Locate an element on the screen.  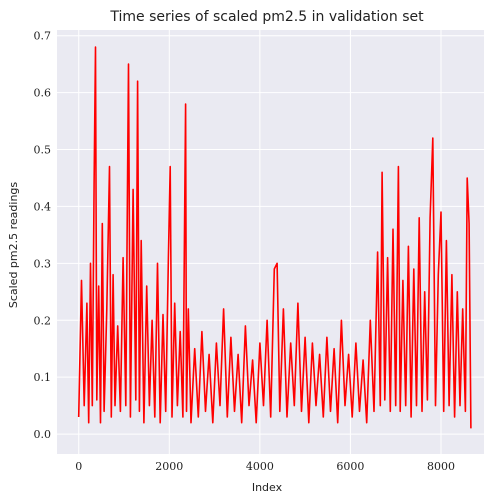
y-tick-label: 0.6 is located at coordinates (43, 93).